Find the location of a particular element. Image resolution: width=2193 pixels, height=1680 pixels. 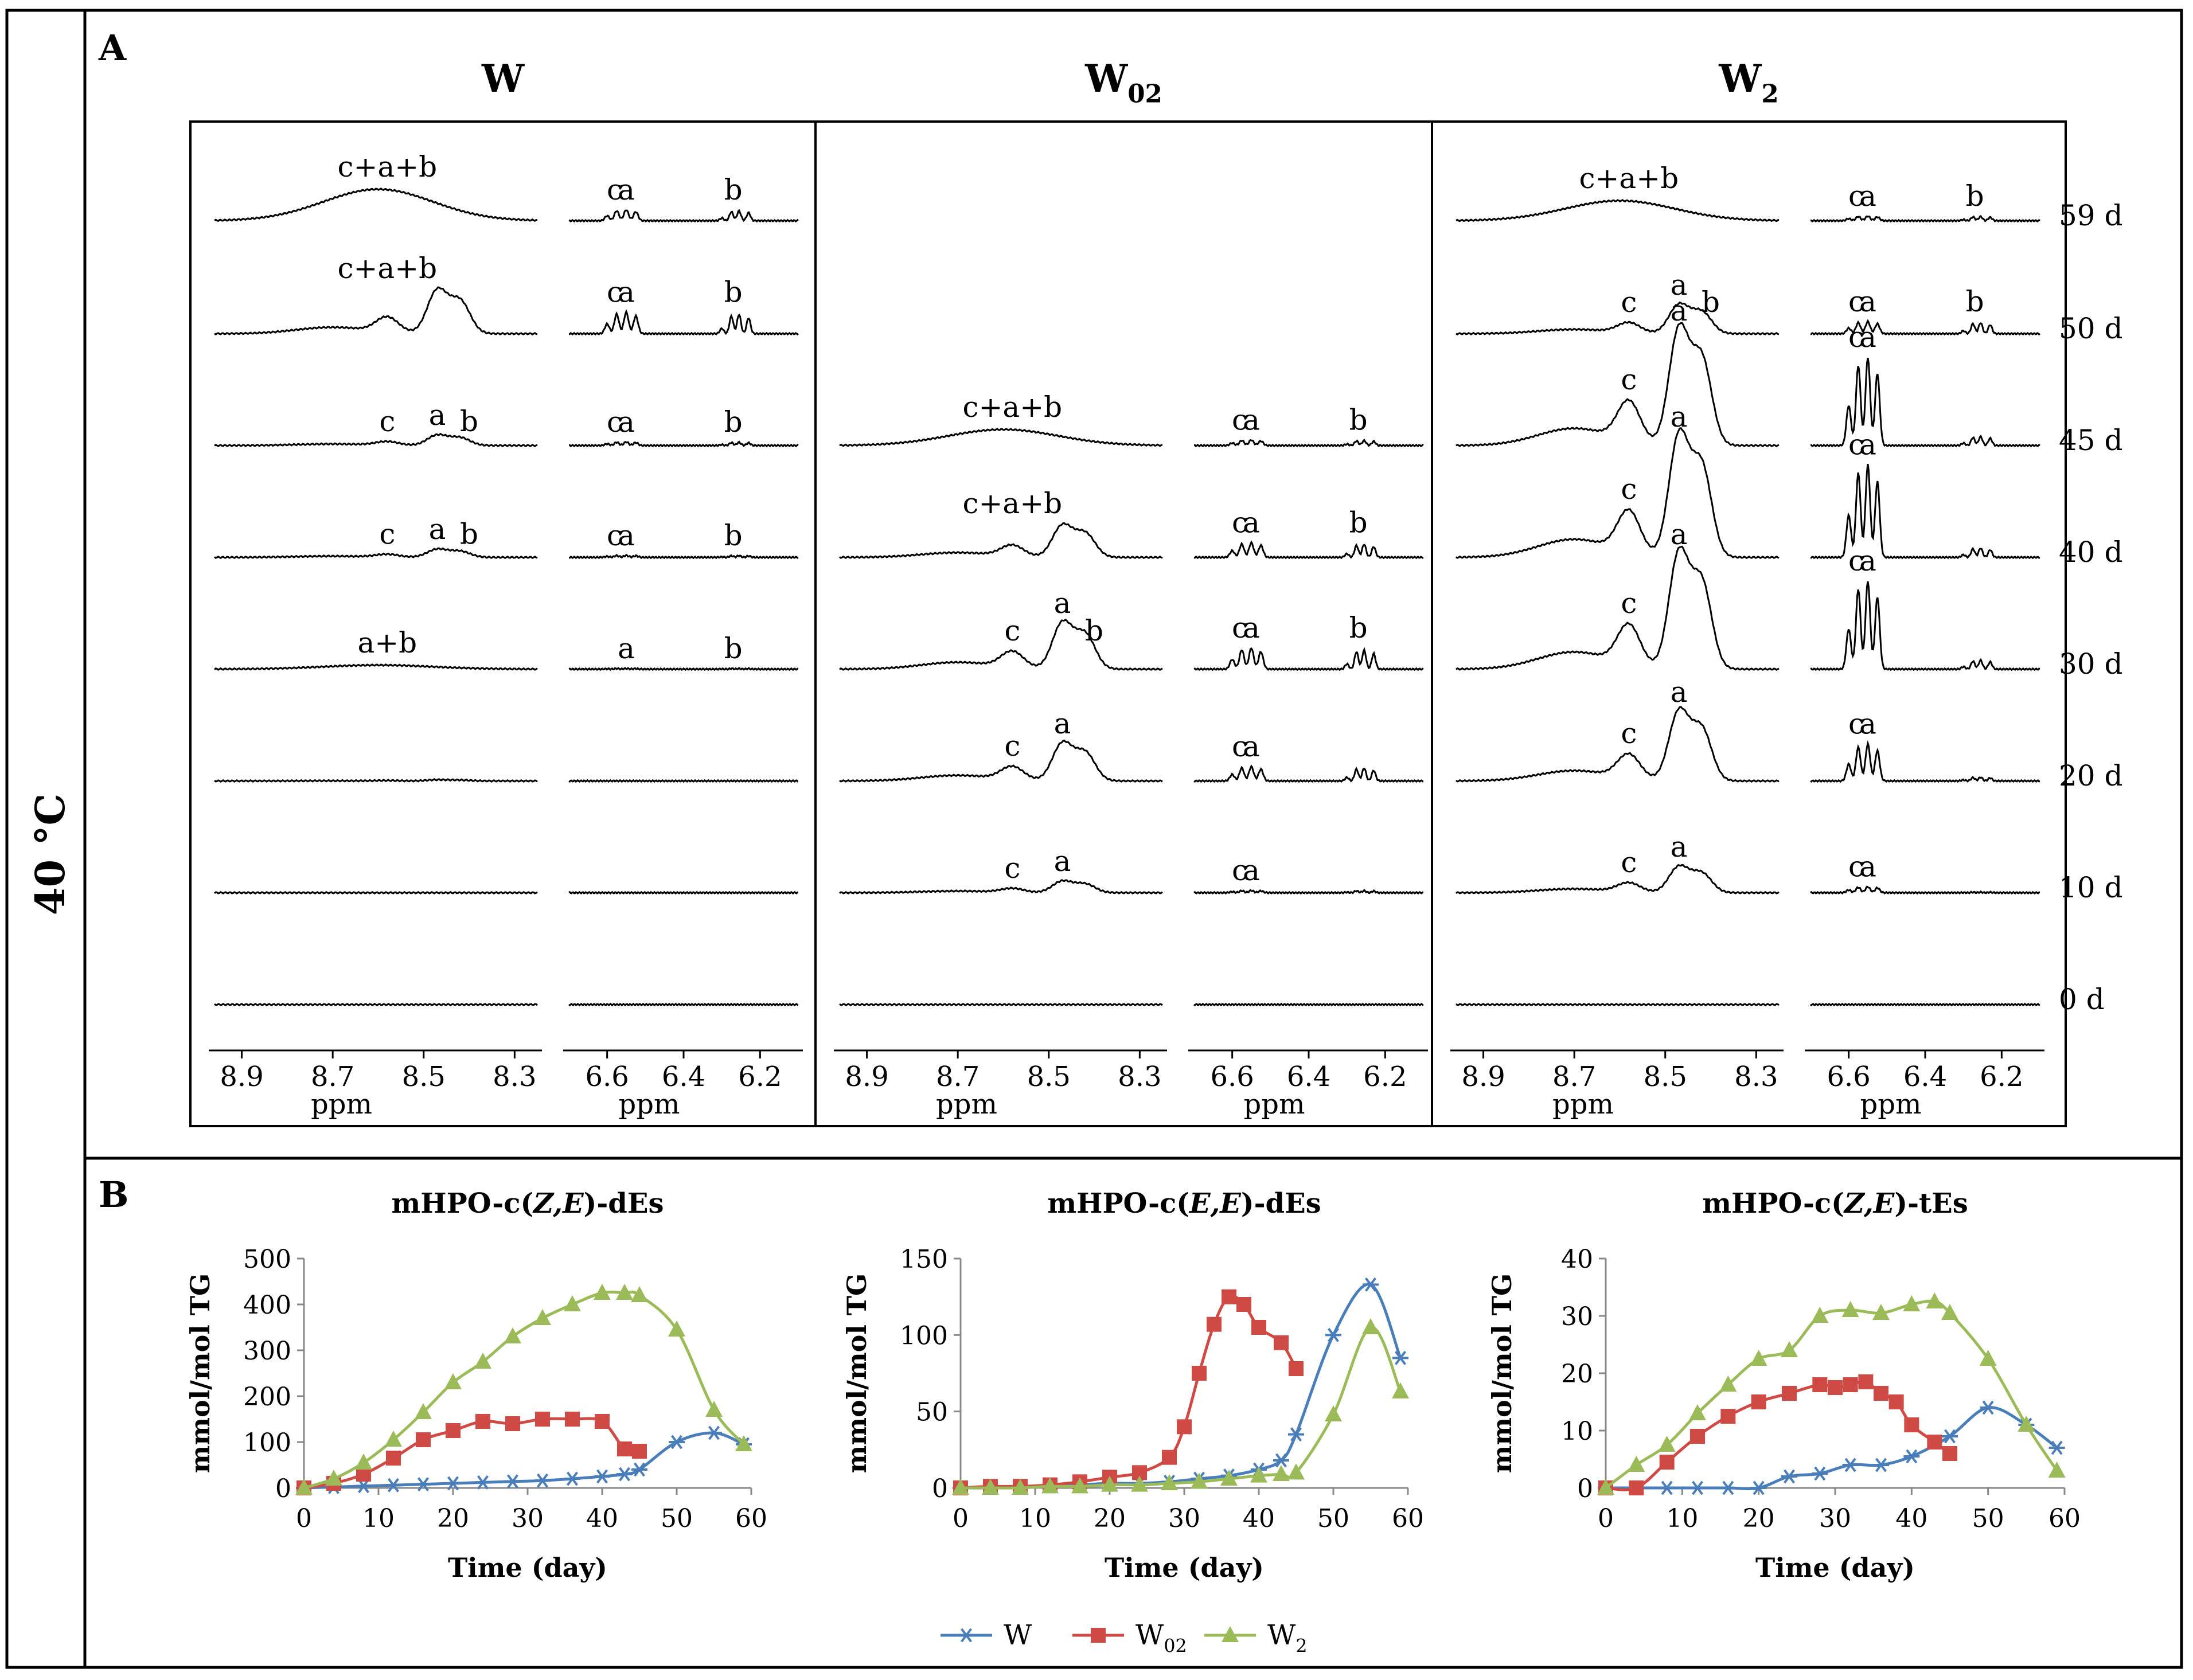

peak-label-W2-3-1-1: a is located at coordinates (1867, 444).